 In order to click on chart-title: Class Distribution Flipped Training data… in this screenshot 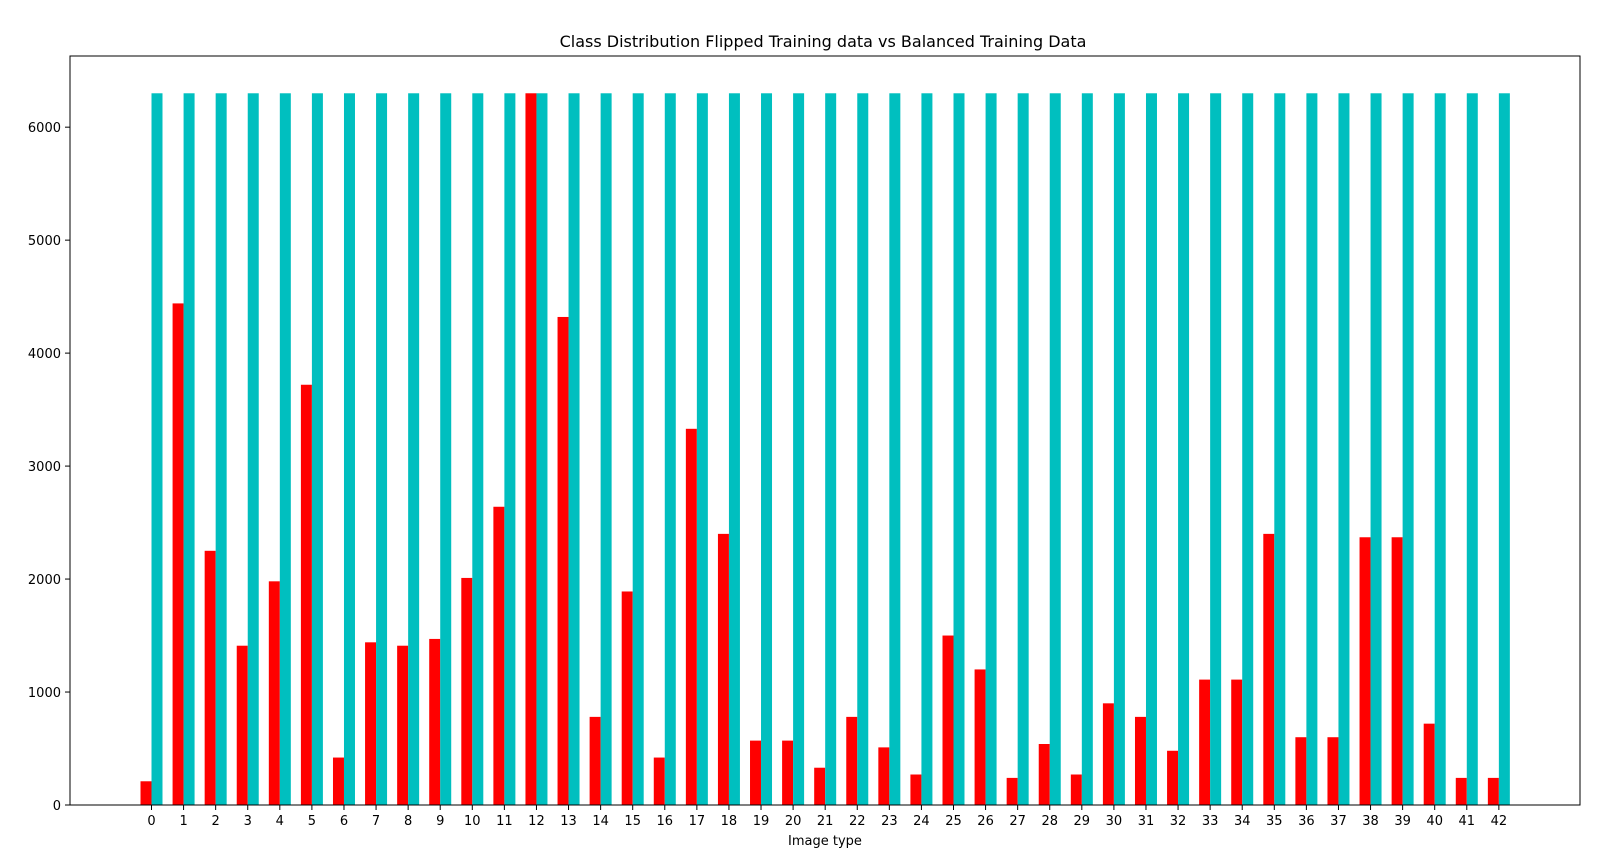, I will do `click(823, 41)`.